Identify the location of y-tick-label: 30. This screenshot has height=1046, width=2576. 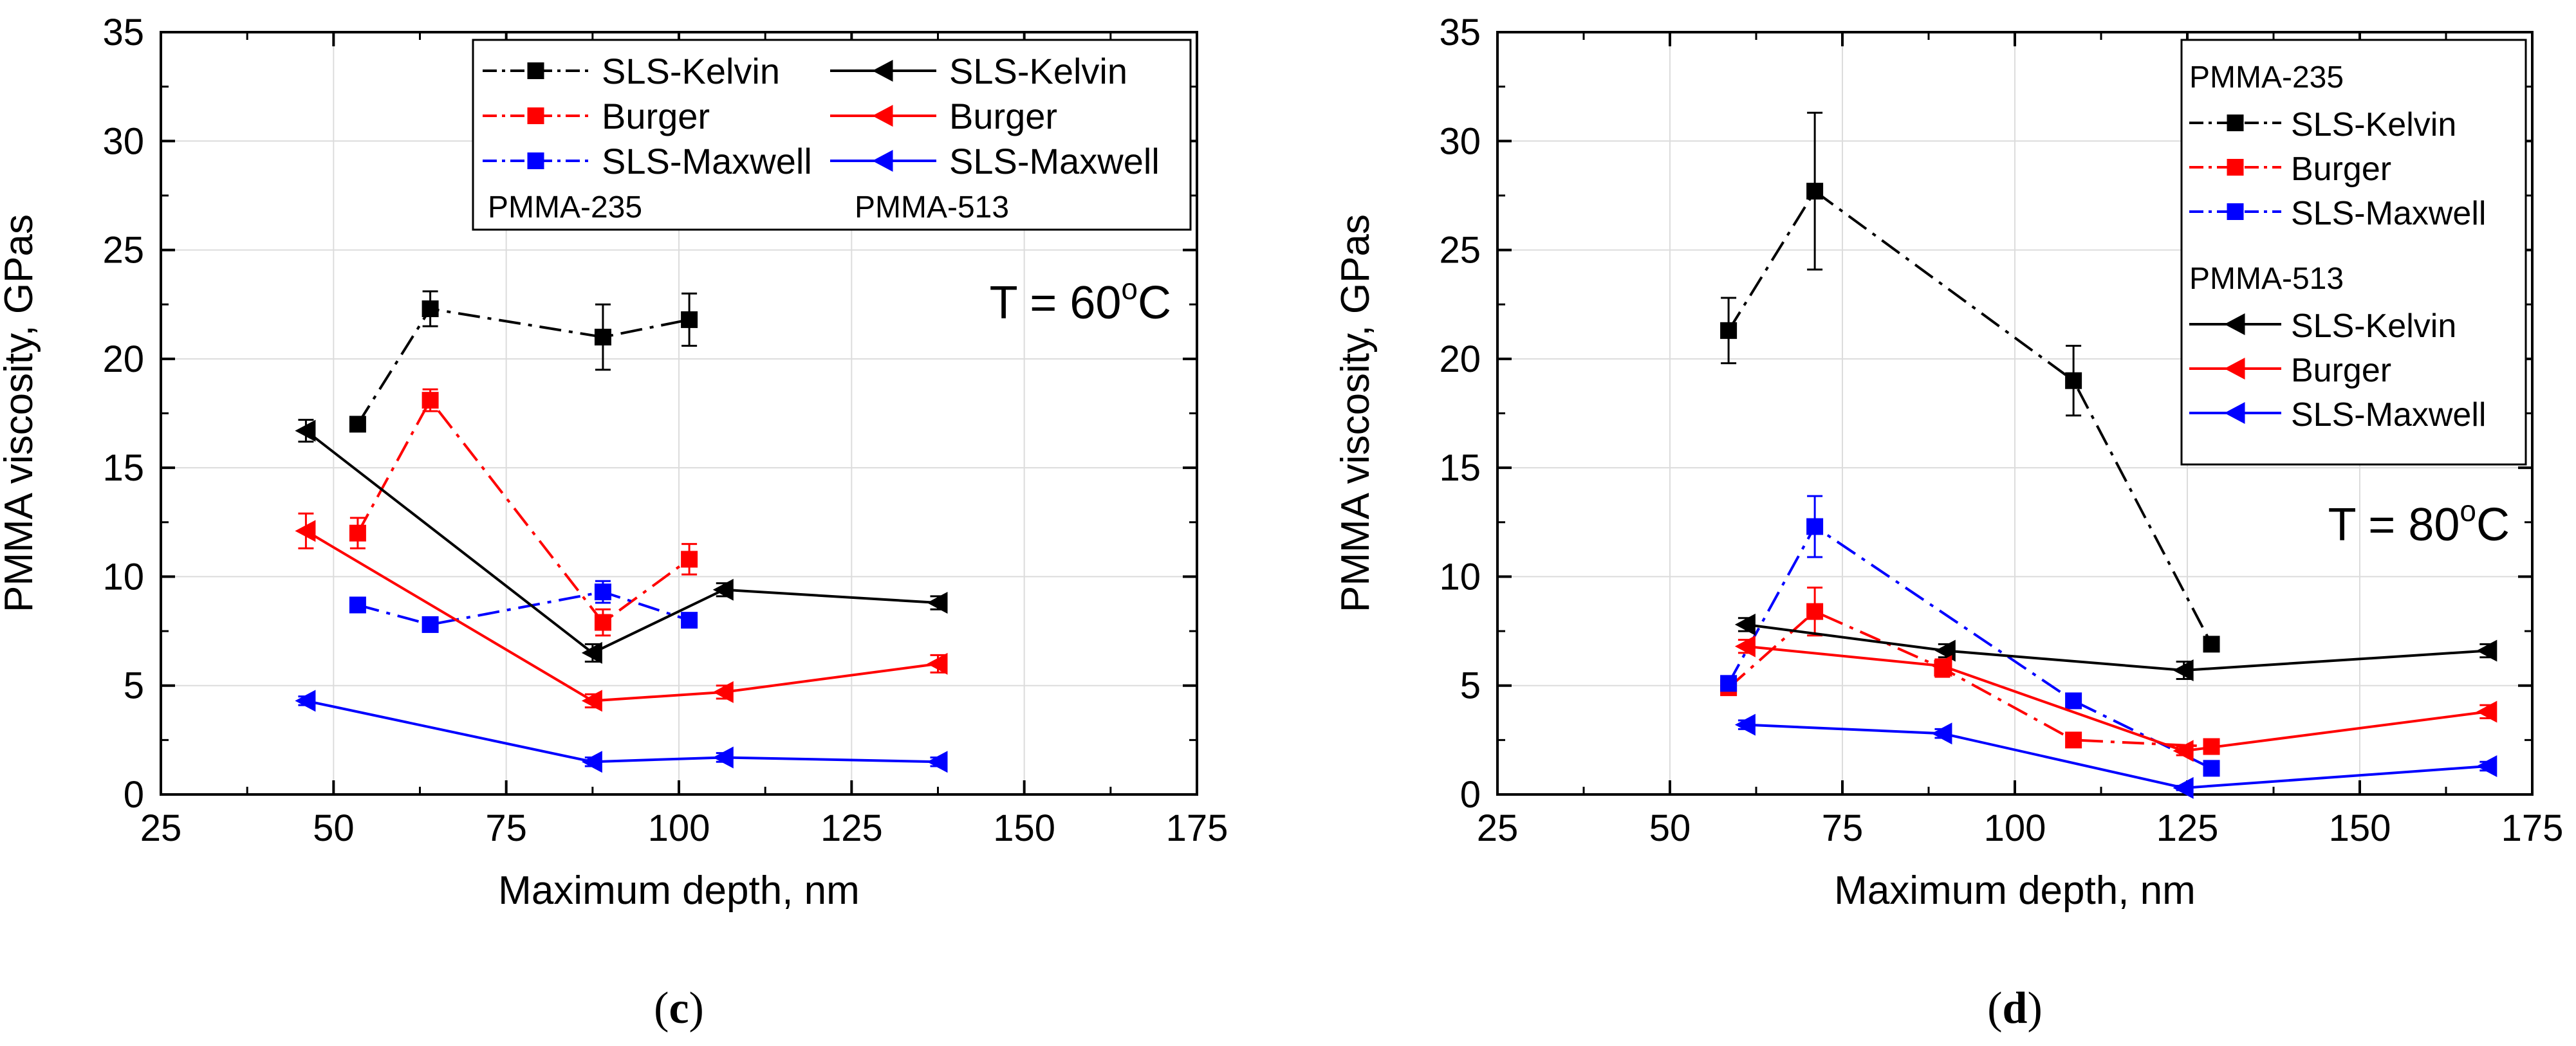
(1460, 141).